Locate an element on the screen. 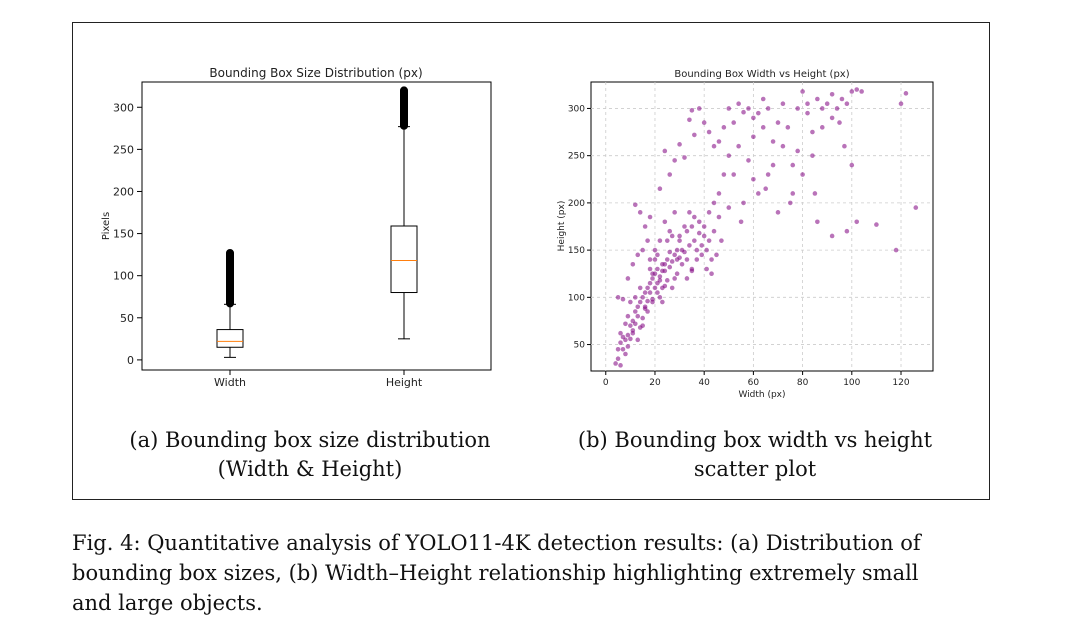  scatter-y-tick-label: 50 is located at coordinates (580, 346).